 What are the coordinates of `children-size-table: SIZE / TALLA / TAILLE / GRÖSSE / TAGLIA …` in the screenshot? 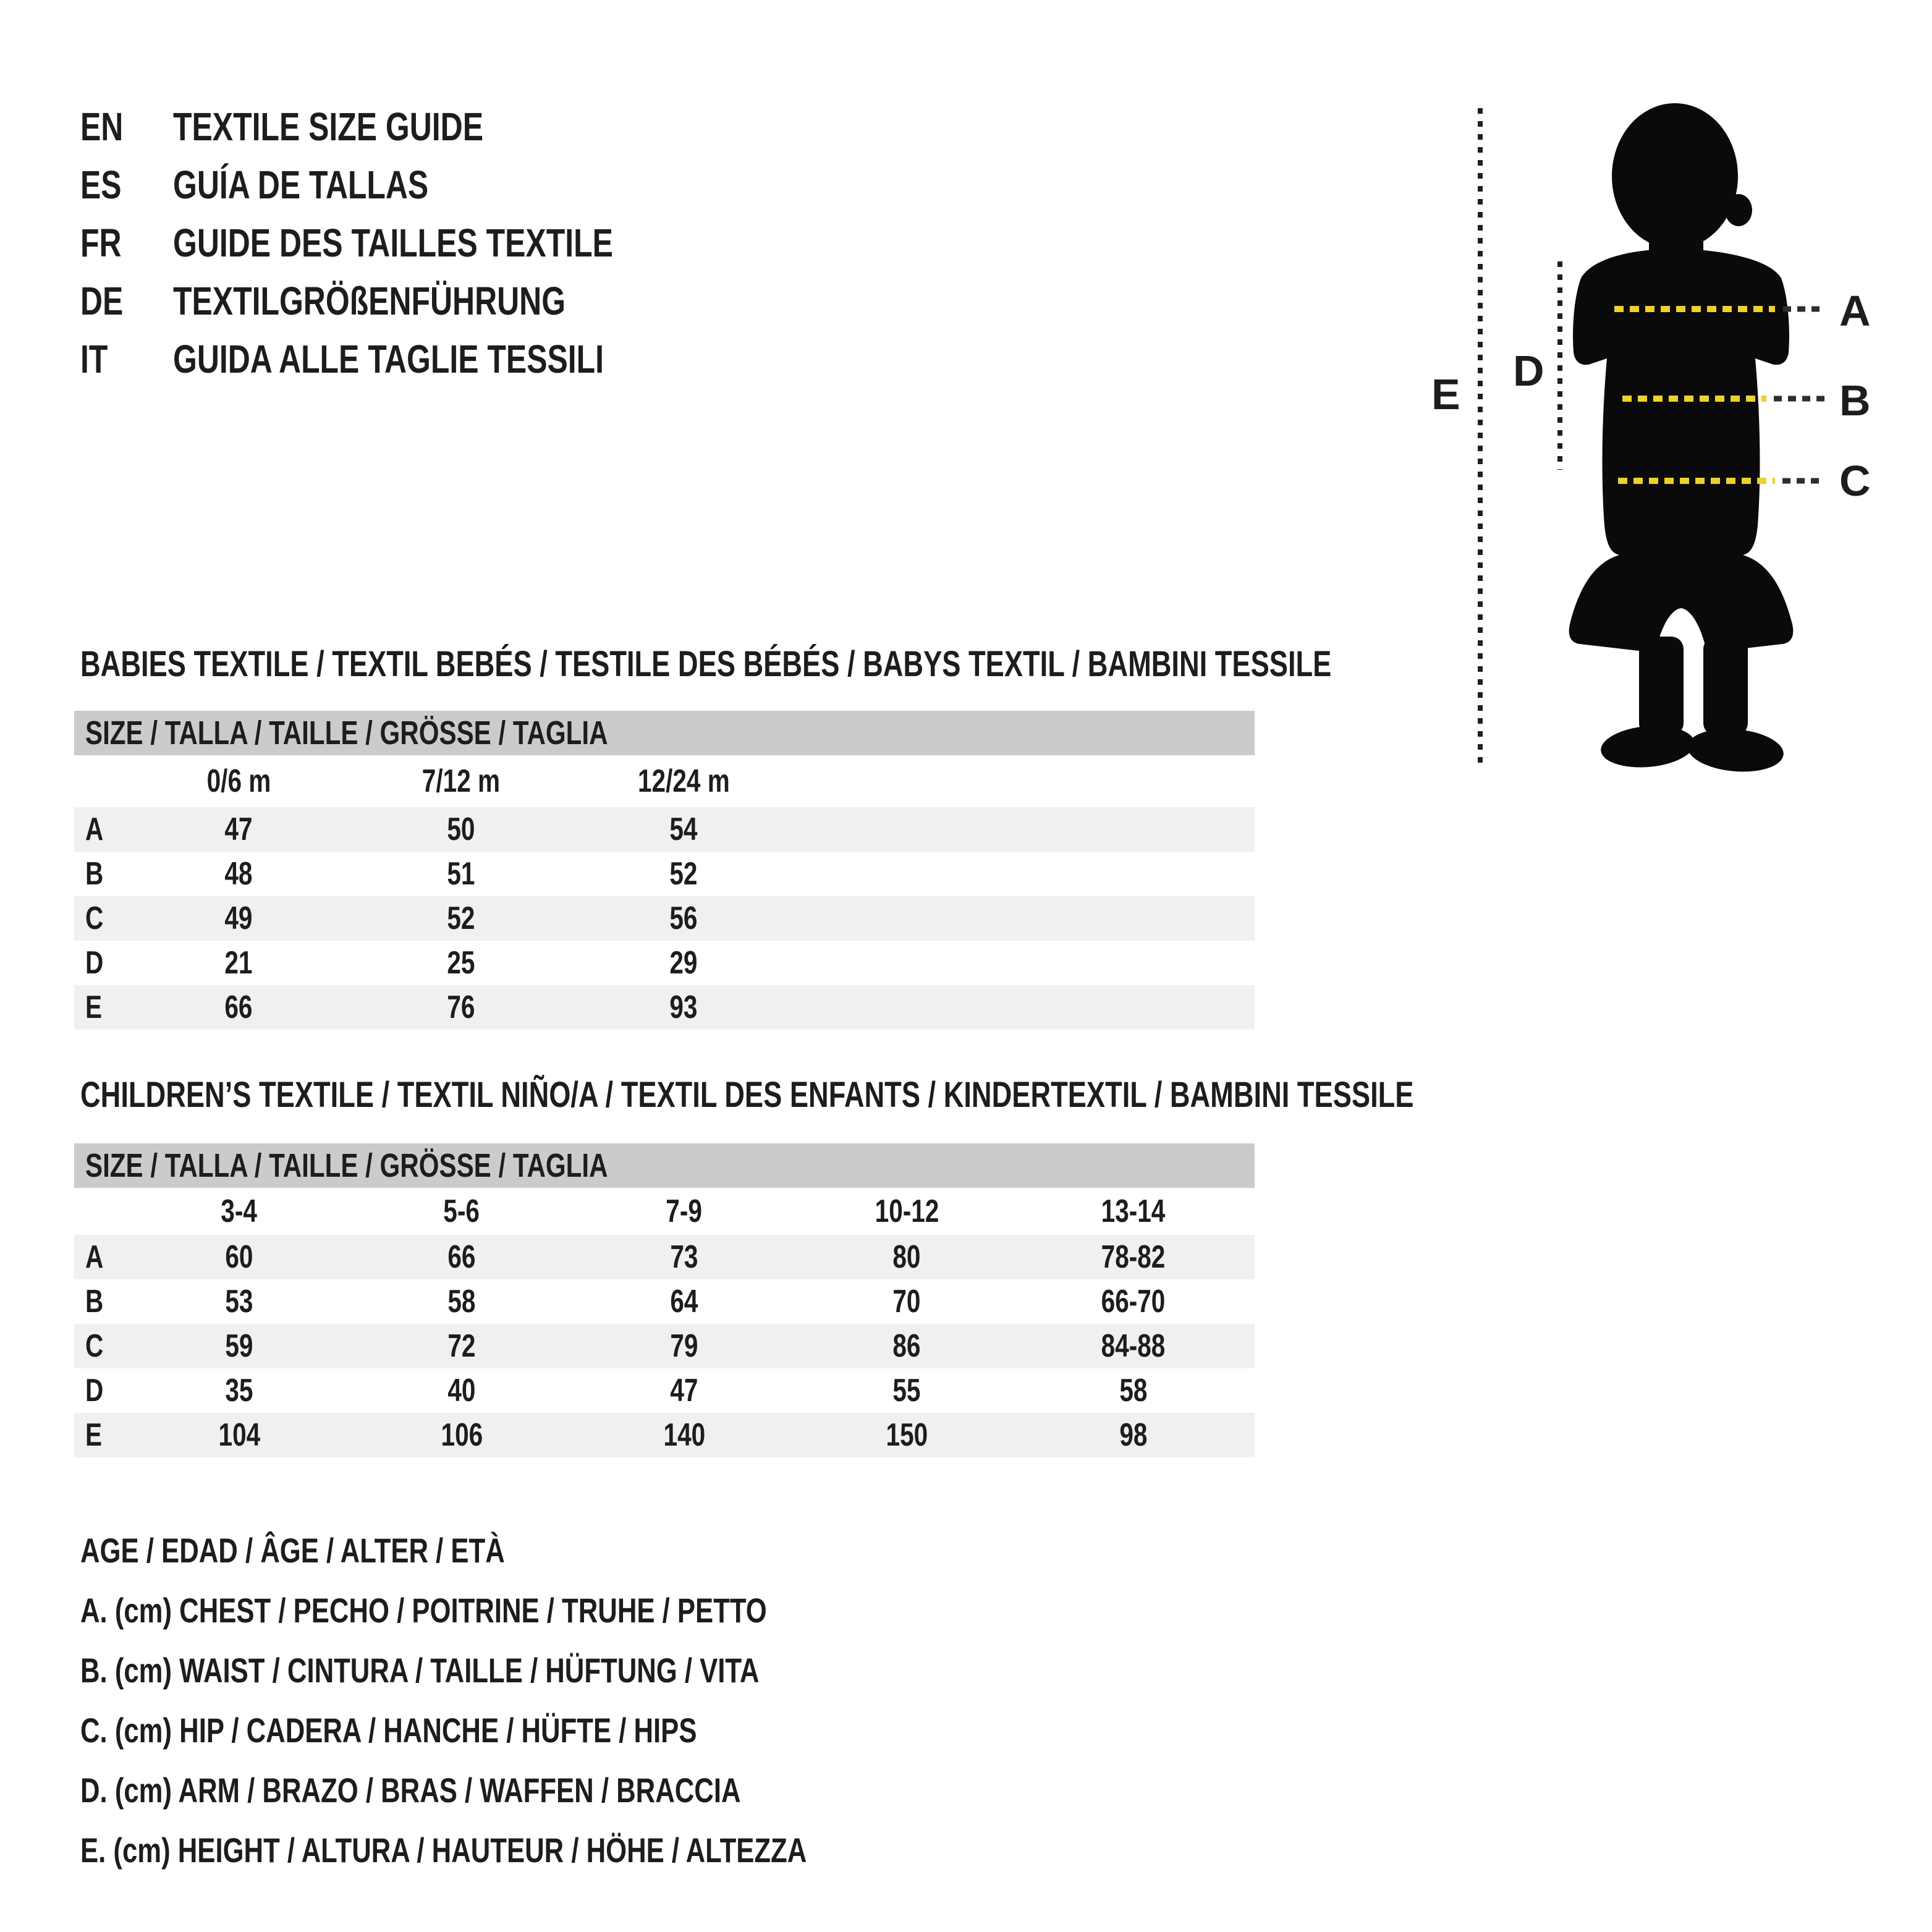 It's located at (664, 1300).